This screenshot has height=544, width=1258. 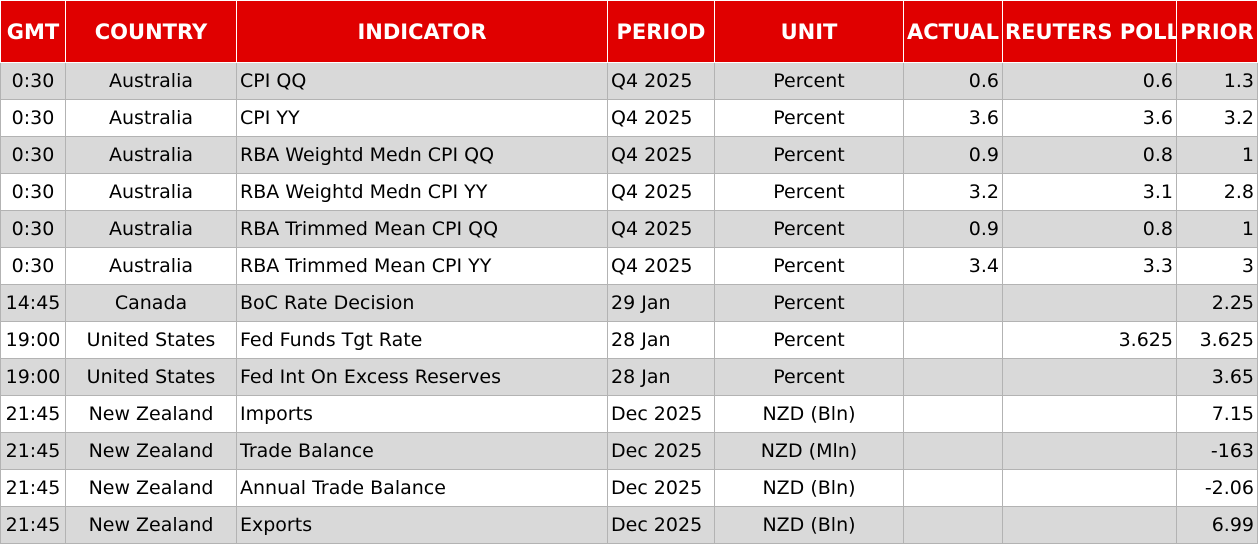 I want to click on cell-period: 28 Jan, so click(x=661, y=340).